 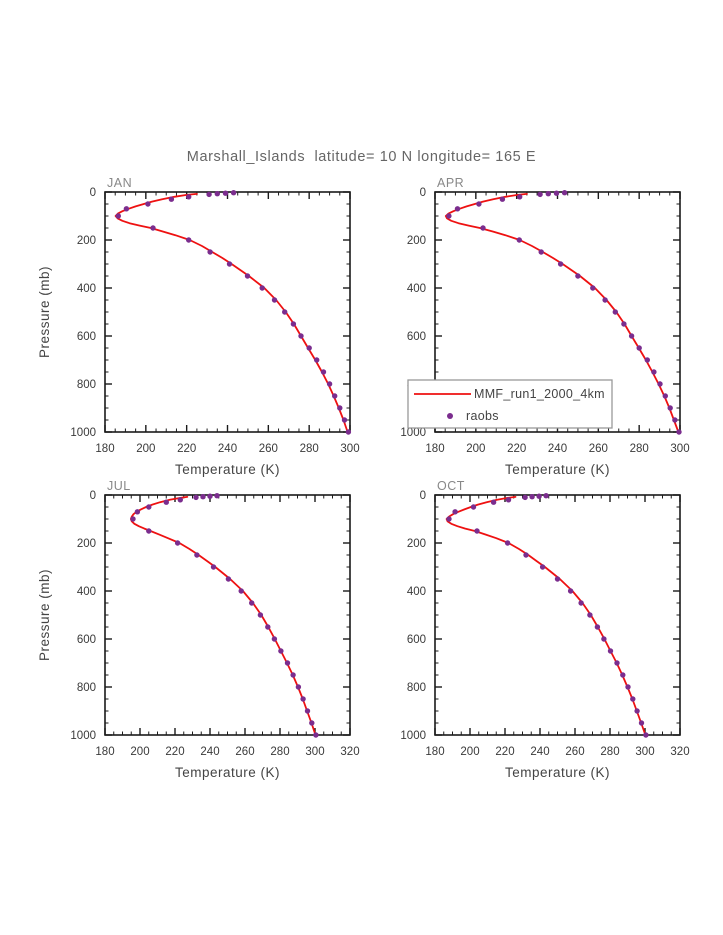 I want to click on raobs-dots, so click(x=564, y=312).